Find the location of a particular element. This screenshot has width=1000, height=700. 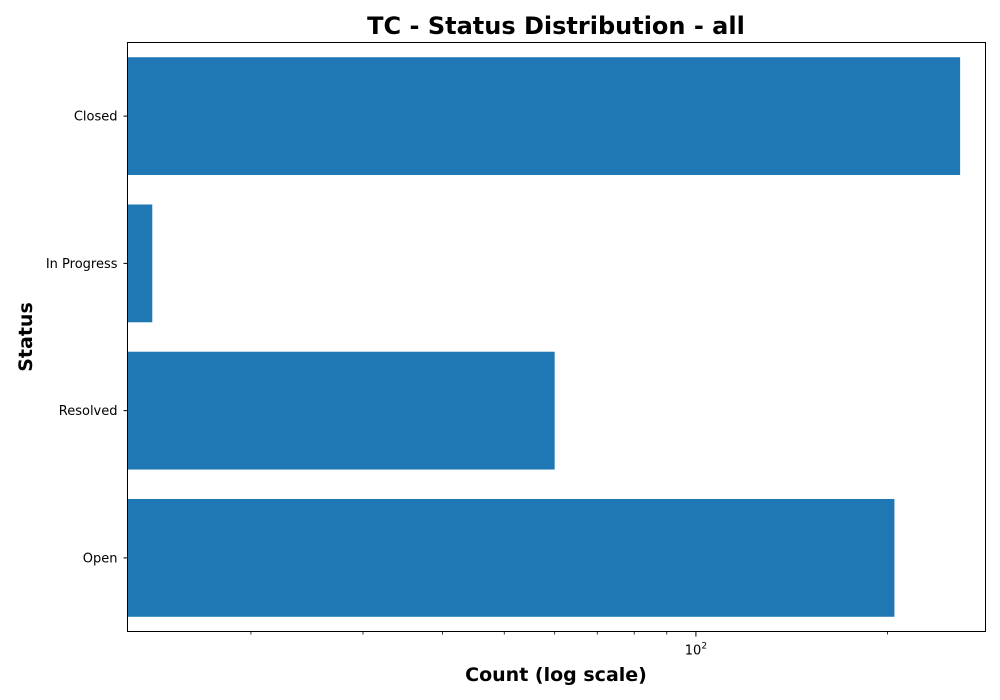

y-tick-label: Open is located at coordinates (100, 558).